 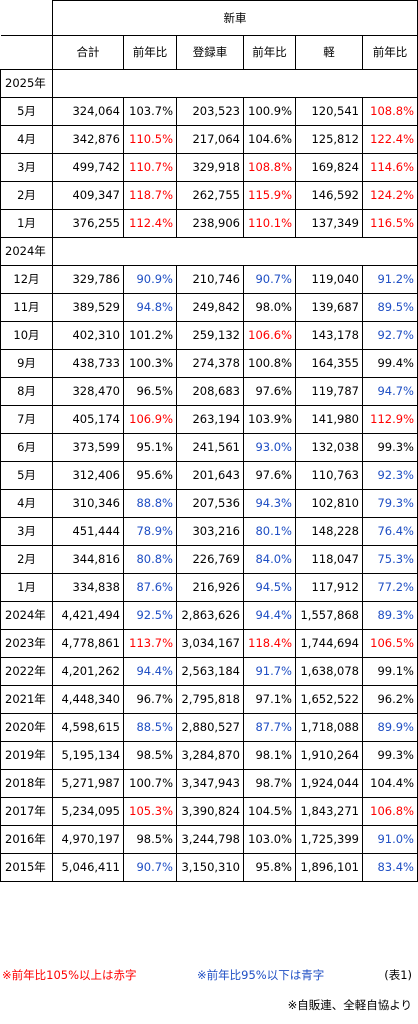 I want to click on total-value: 310,346, so click(x=88, y=503).